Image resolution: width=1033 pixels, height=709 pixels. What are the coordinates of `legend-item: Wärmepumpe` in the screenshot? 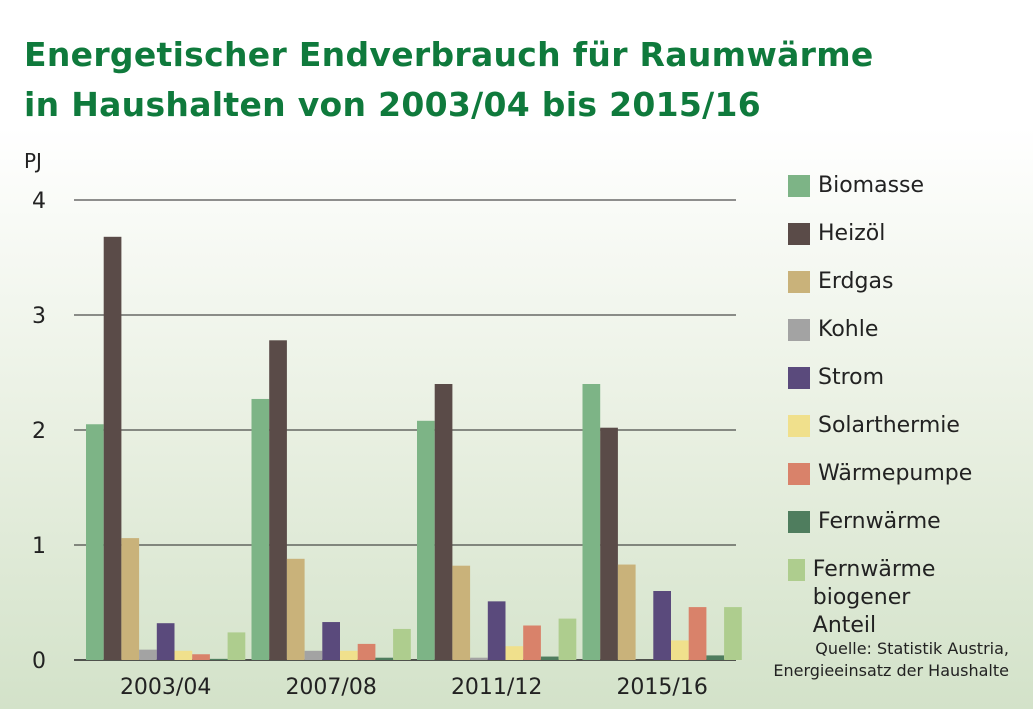 It's located at (880, 474).